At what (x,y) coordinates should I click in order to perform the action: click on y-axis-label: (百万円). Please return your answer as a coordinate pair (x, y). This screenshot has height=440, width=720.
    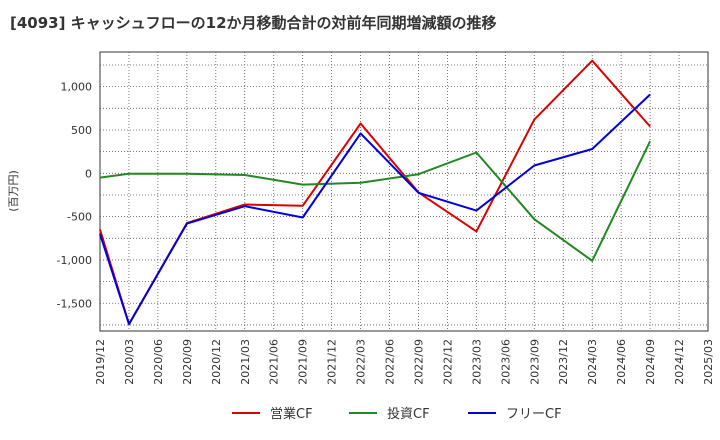
    Looking at the image, I should click on (13, 191).